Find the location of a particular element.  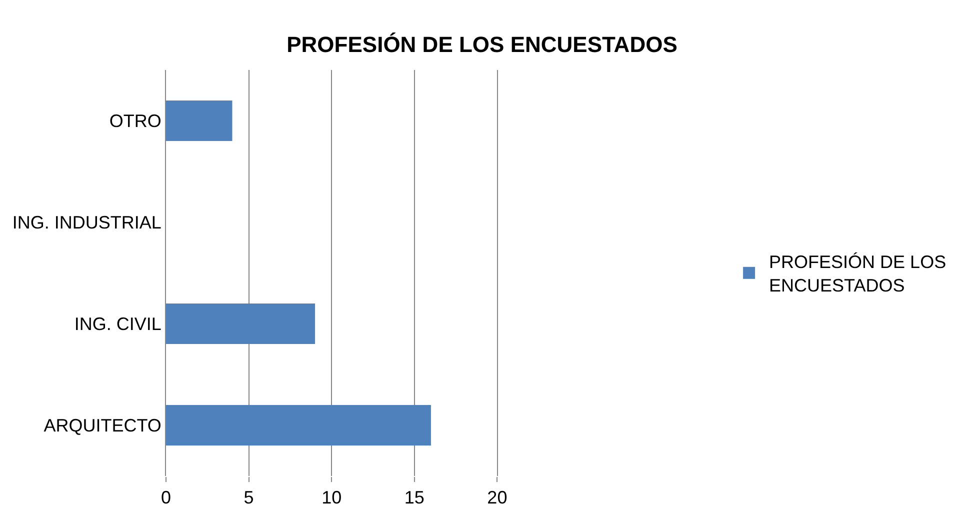

y-tick-label: ING. CIVIL is located at coordinates (118, 324).